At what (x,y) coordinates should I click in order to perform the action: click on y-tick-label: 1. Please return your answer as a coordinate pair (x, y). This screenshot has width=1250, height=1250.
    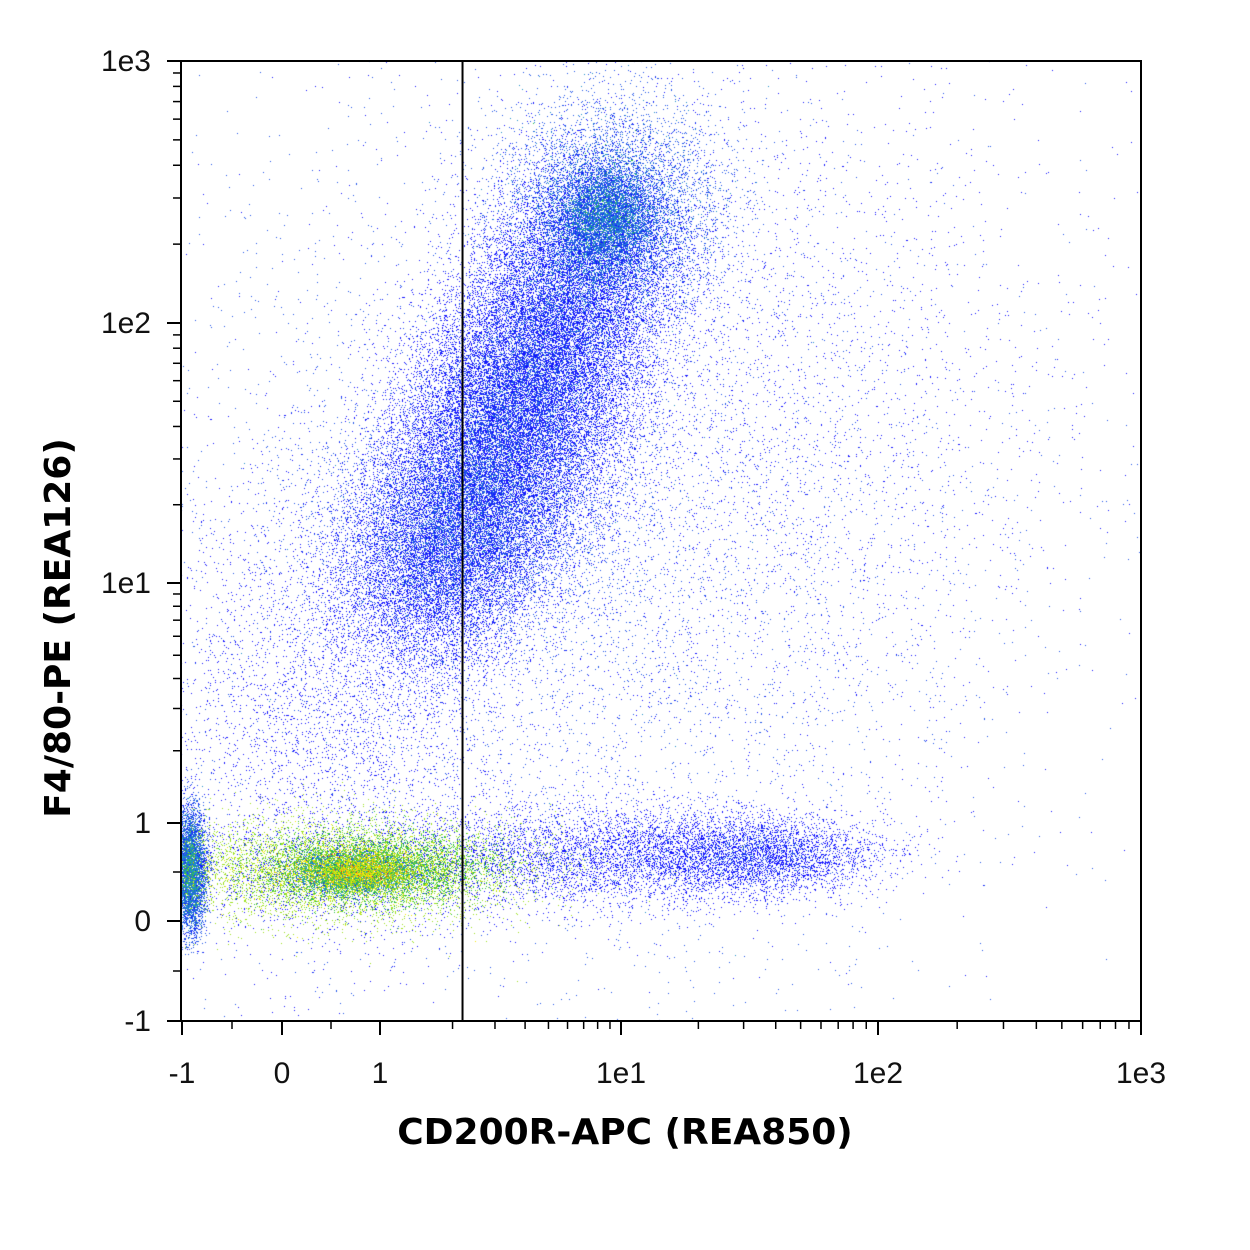
    Looking at the image, I should click on (142, 823).